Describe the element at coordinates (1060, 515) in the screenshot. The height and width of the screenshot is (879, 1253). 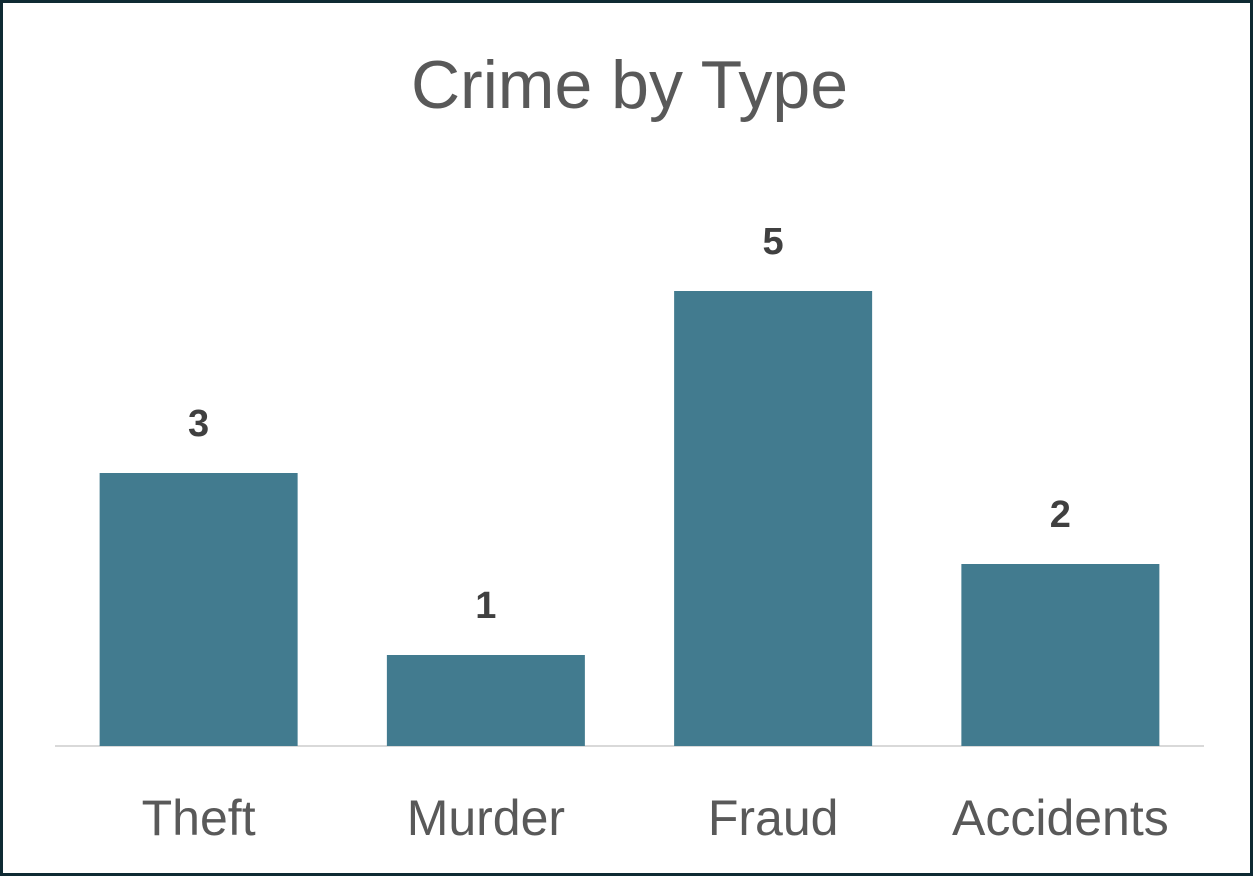
I see `data-label-accidents: 2` at that location.